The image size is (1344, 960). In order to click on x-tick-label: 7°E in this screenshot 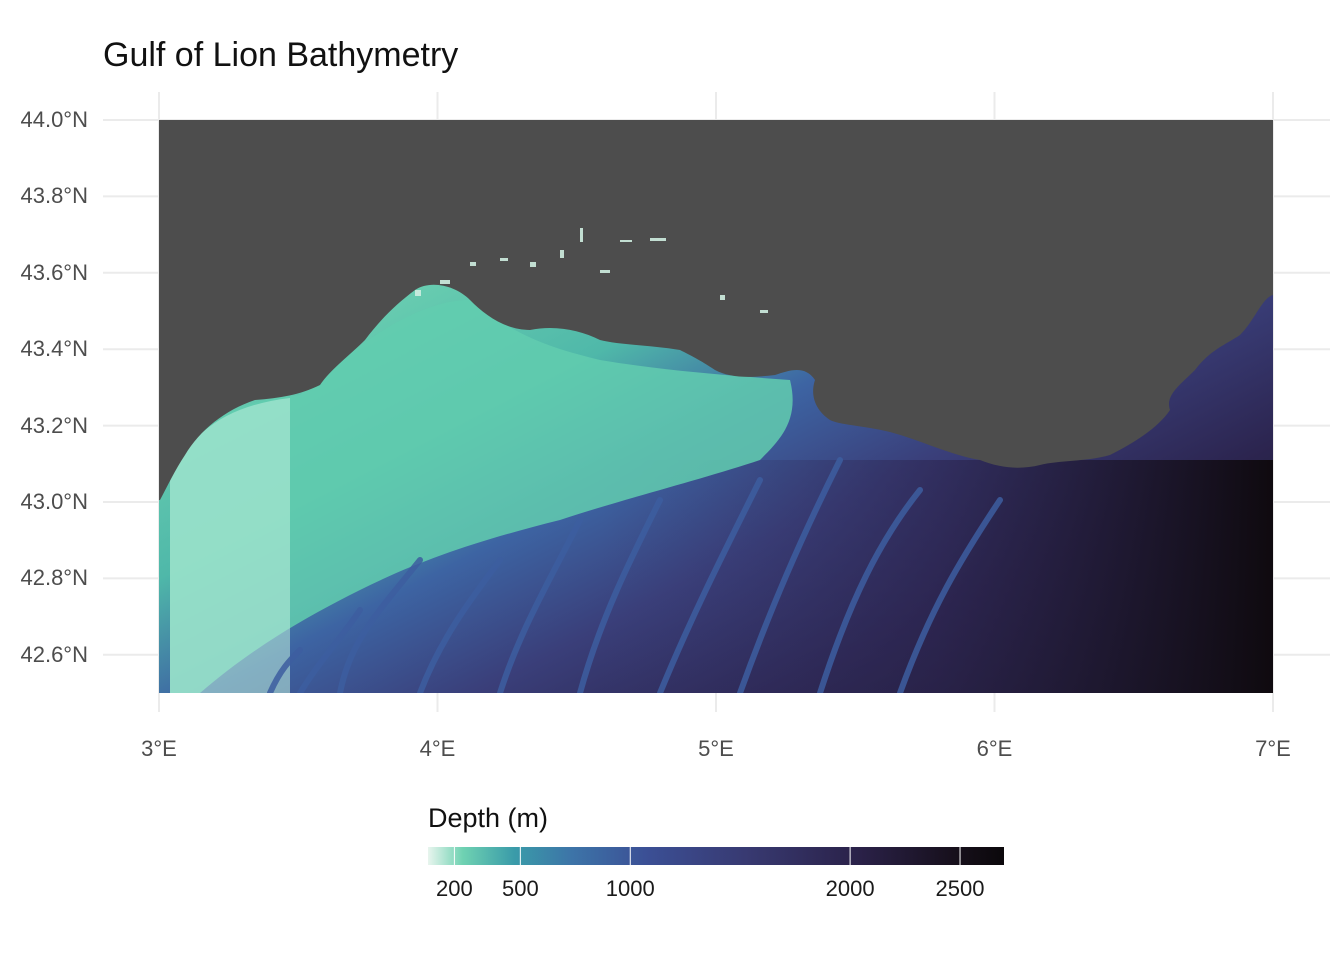, I will do `click(1273, 748)`.